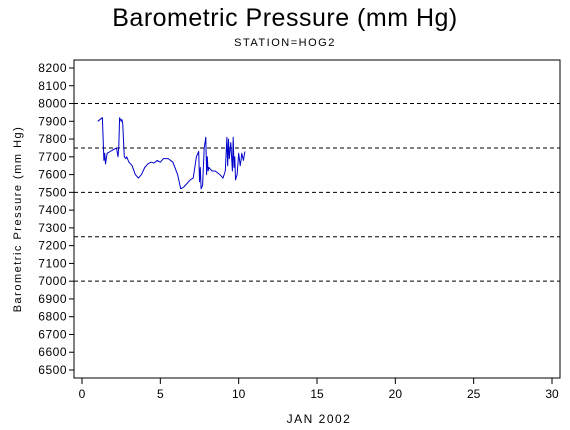  Describe the element at coordinates (319, 419) in the screenshot. I see `x-axis-label: JAN 2002` at that location.